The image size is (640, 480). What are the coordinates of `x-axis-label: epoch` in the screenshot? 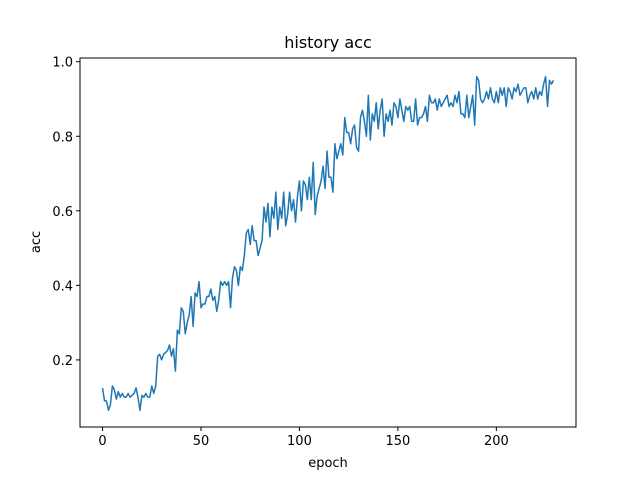 It's located at (328, 463).